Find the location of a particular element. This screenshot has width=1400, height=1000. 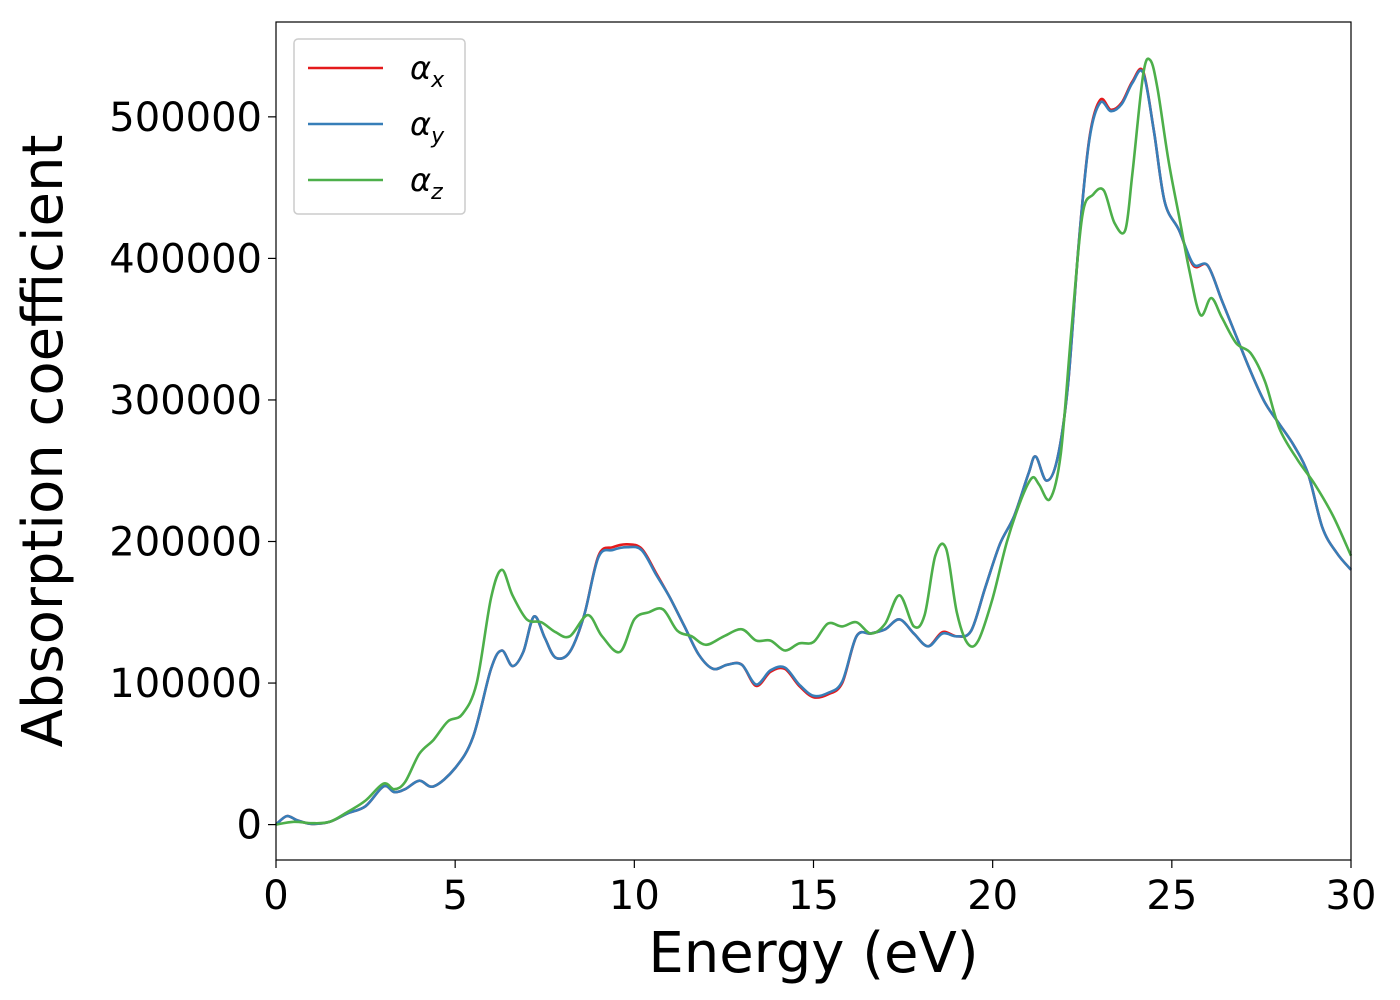

y-axis-label: Absorption coefficient is located at coordinates (43, 441).